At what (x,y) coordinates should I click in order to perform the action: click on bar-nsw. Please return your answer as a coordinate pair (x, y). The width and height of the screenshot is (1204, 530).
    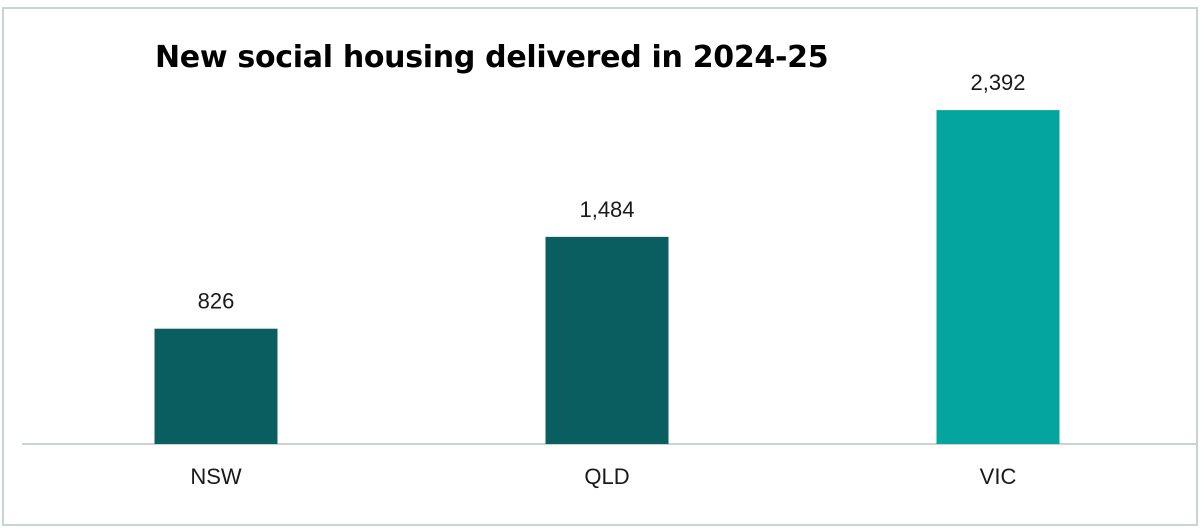
    Looking at the image, I should click on (216, 386).